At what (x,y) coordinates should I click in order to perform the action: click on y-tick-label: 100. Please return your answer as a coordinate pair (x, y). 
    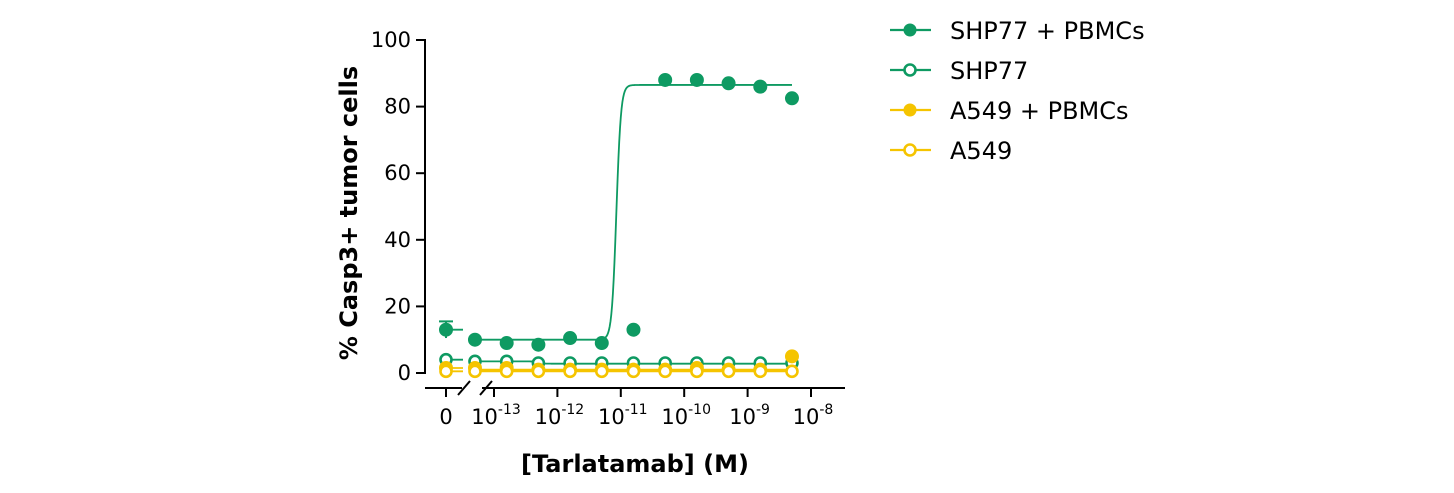
    Looking at the image, I should click on (391, 40).